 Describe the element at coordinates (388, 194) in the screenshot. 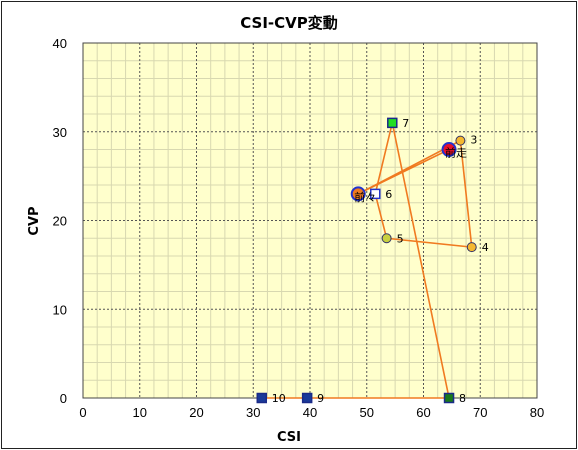

I see `point-label-6: 6` at that location.